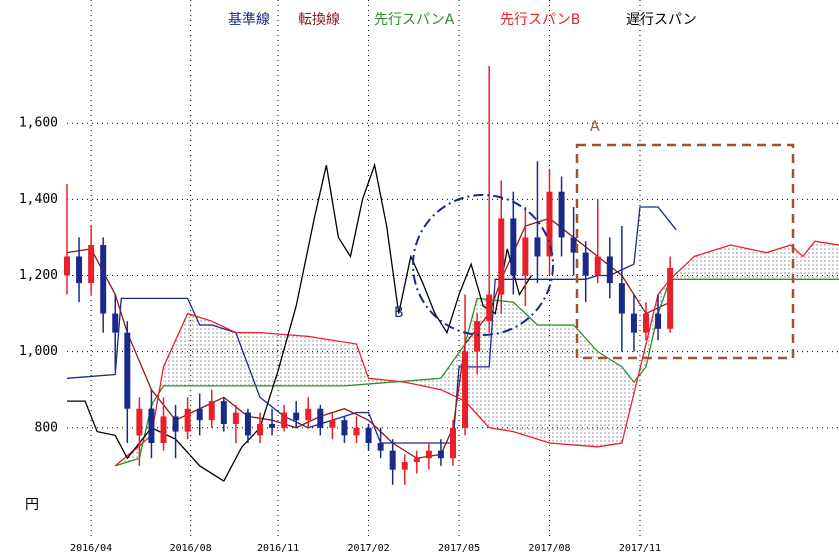 This screenshot has width=839, height=556. Describe the element at coordinates (640, 548) in the screenshot. I see `x-tick-label: 2017/11` at that location.